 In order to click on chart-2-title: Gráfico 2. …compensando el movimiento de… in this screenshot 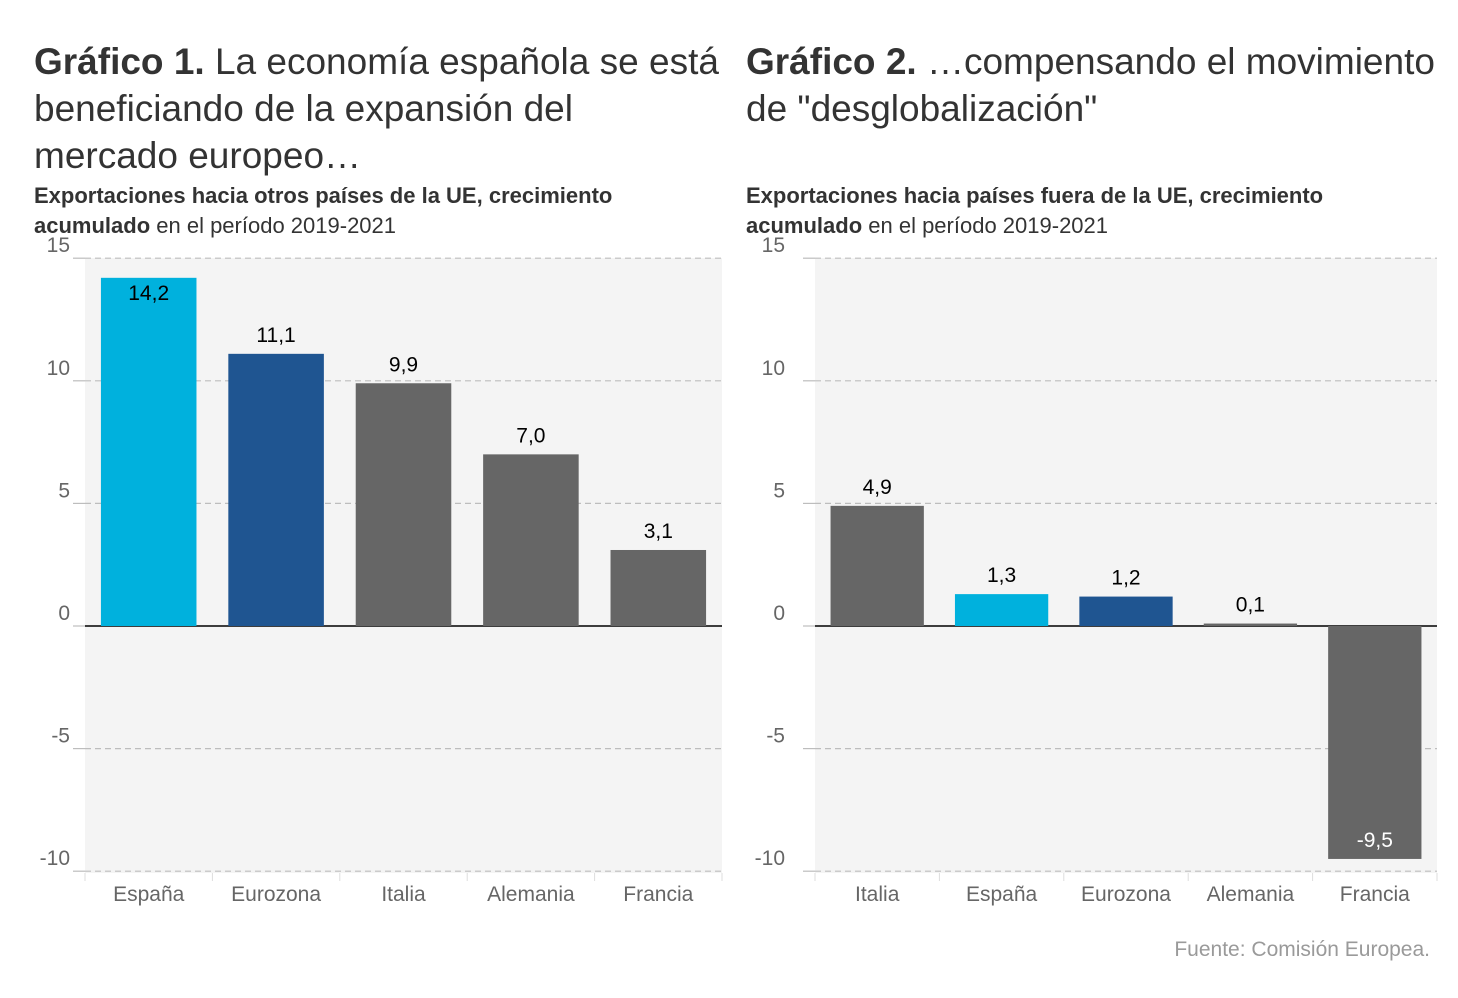, I will do `click(1091, 85)`.